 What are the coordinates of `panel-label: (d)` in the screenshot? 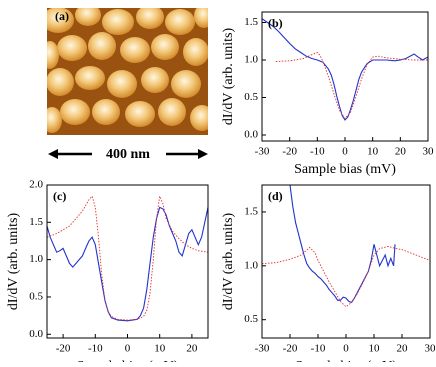 It's located at (275, 196).